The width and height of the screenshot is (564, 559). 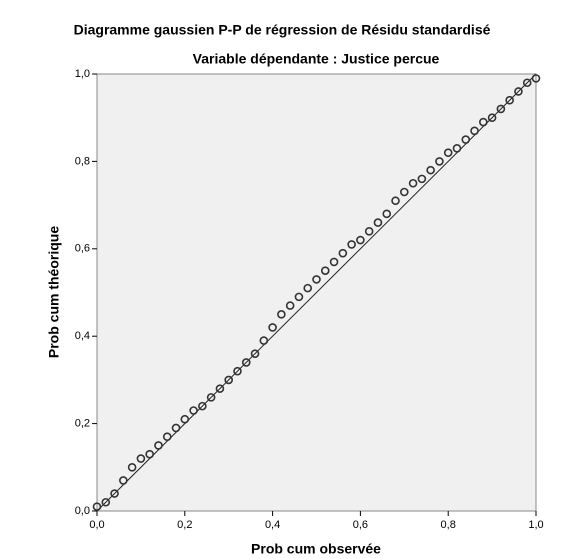 I want to click on x-tick-label: 1,0, so click(x=535, y=525).